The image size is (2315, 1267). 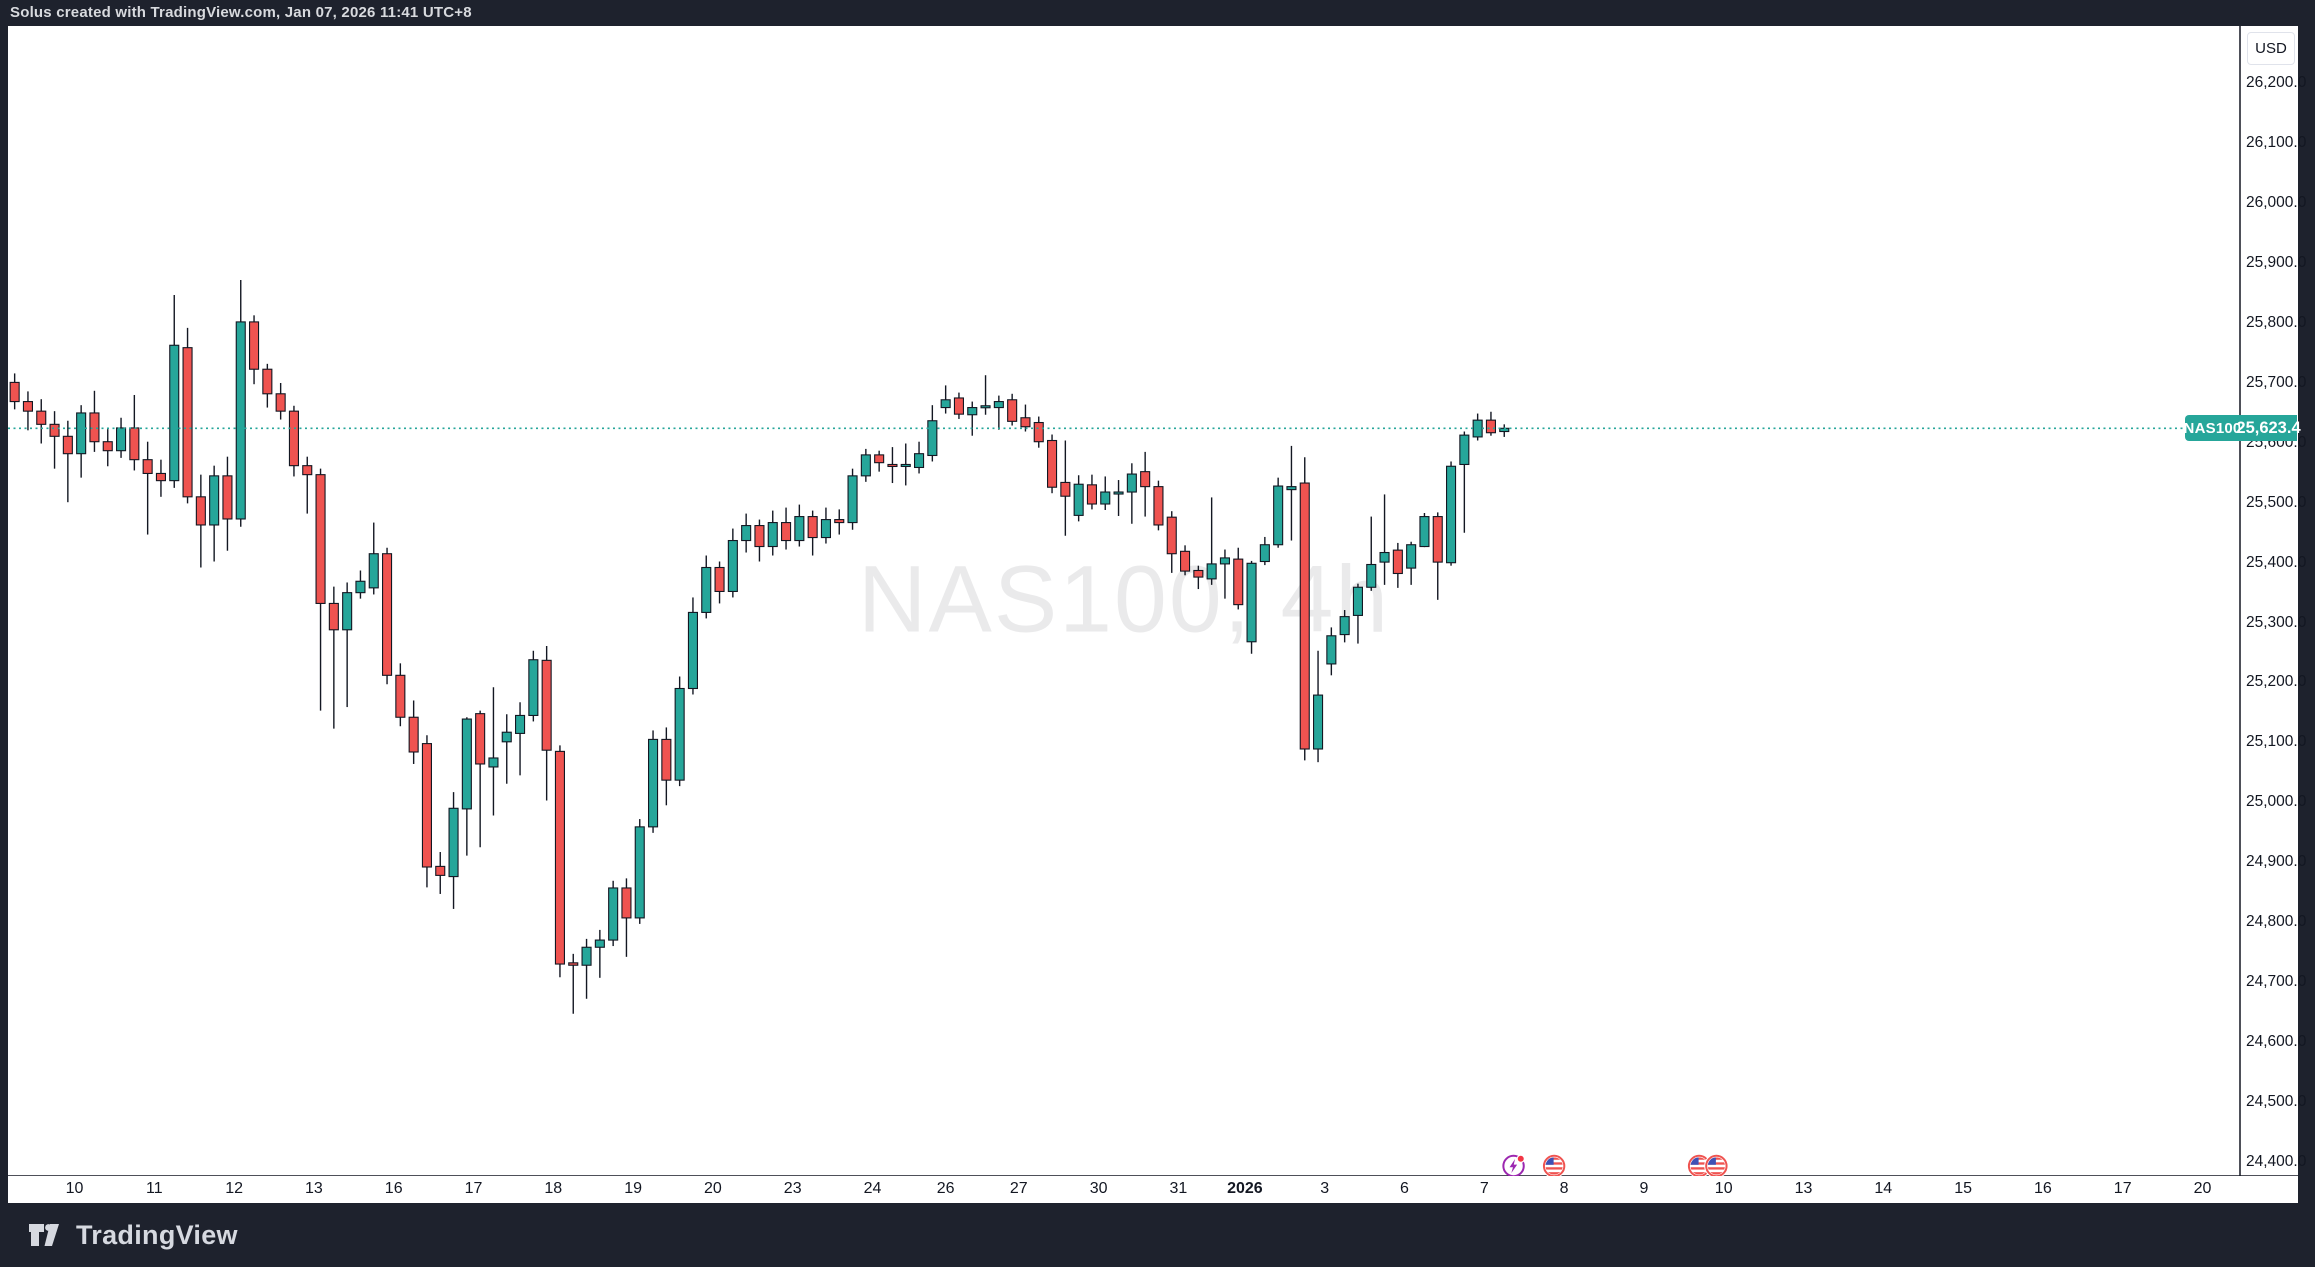 What do you see at coordinates (2276, 862) in the screenshot?
I see `price-axis-tick: 24,900.0` at bounding box center [2276, 862].